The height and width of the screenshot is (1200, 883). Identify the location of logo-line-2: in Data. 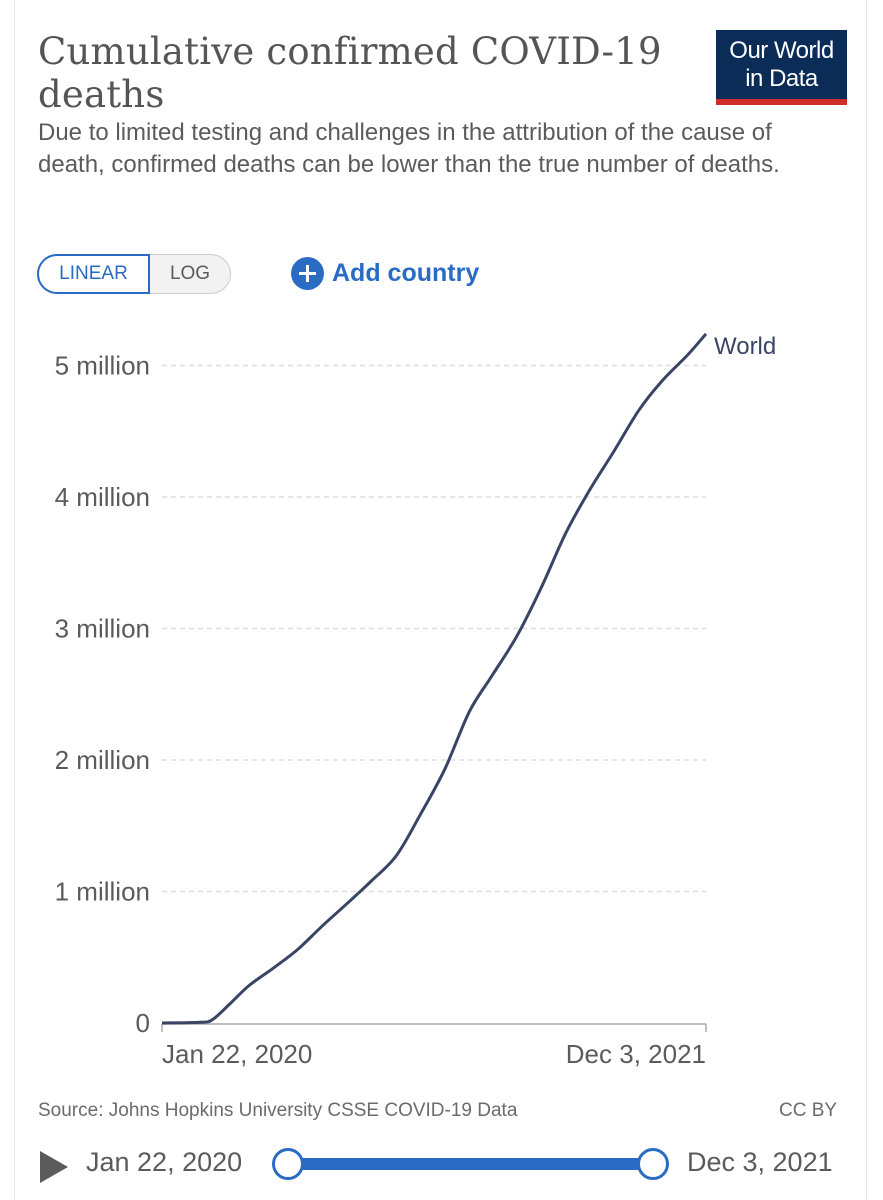
(781, 78).